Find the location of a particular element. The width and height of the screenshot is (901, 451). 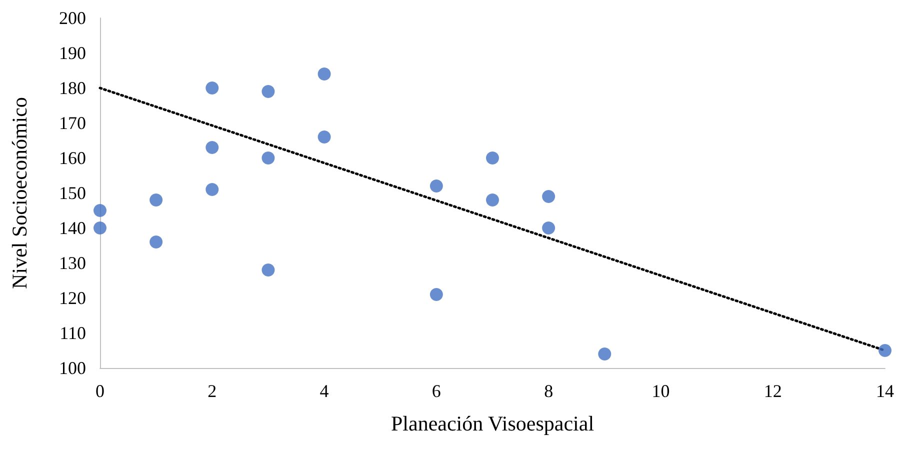

y-tick-label: 150 is located at coordinates (72, 193).